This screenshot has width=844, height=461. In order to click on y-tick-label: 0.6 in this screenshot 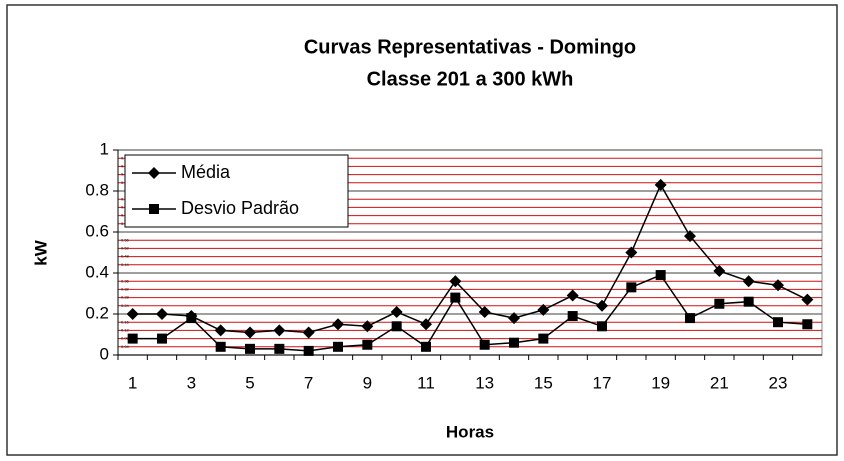, I will do `click(97, 230)`.